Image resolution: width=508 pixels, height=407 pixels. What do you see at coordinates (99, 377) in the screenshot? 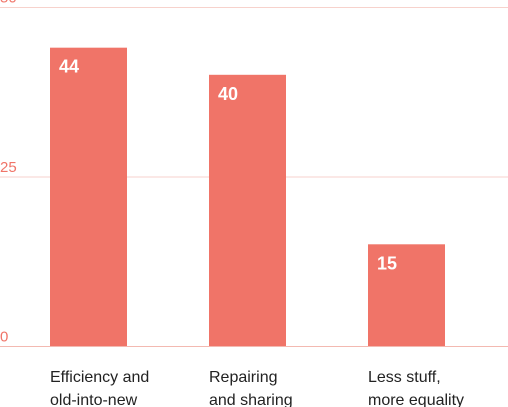
I see `category-label-0-0: Efficiency and` at bounding box center [99, 377].